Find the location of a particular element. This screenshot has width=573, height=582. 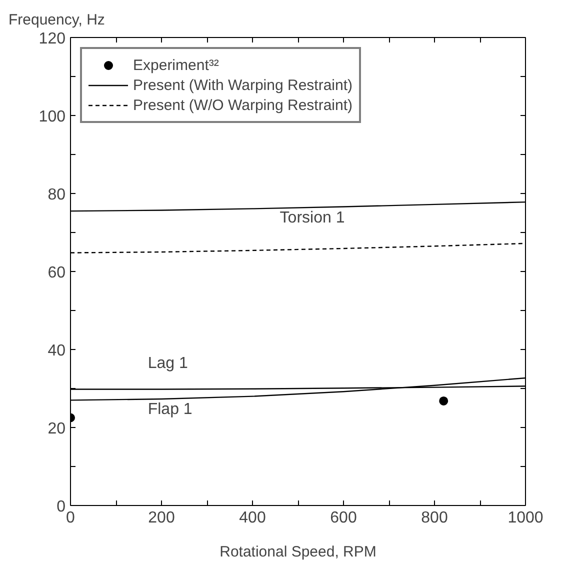

x-tick-label: 1000 is located at coordinates (526, 518).